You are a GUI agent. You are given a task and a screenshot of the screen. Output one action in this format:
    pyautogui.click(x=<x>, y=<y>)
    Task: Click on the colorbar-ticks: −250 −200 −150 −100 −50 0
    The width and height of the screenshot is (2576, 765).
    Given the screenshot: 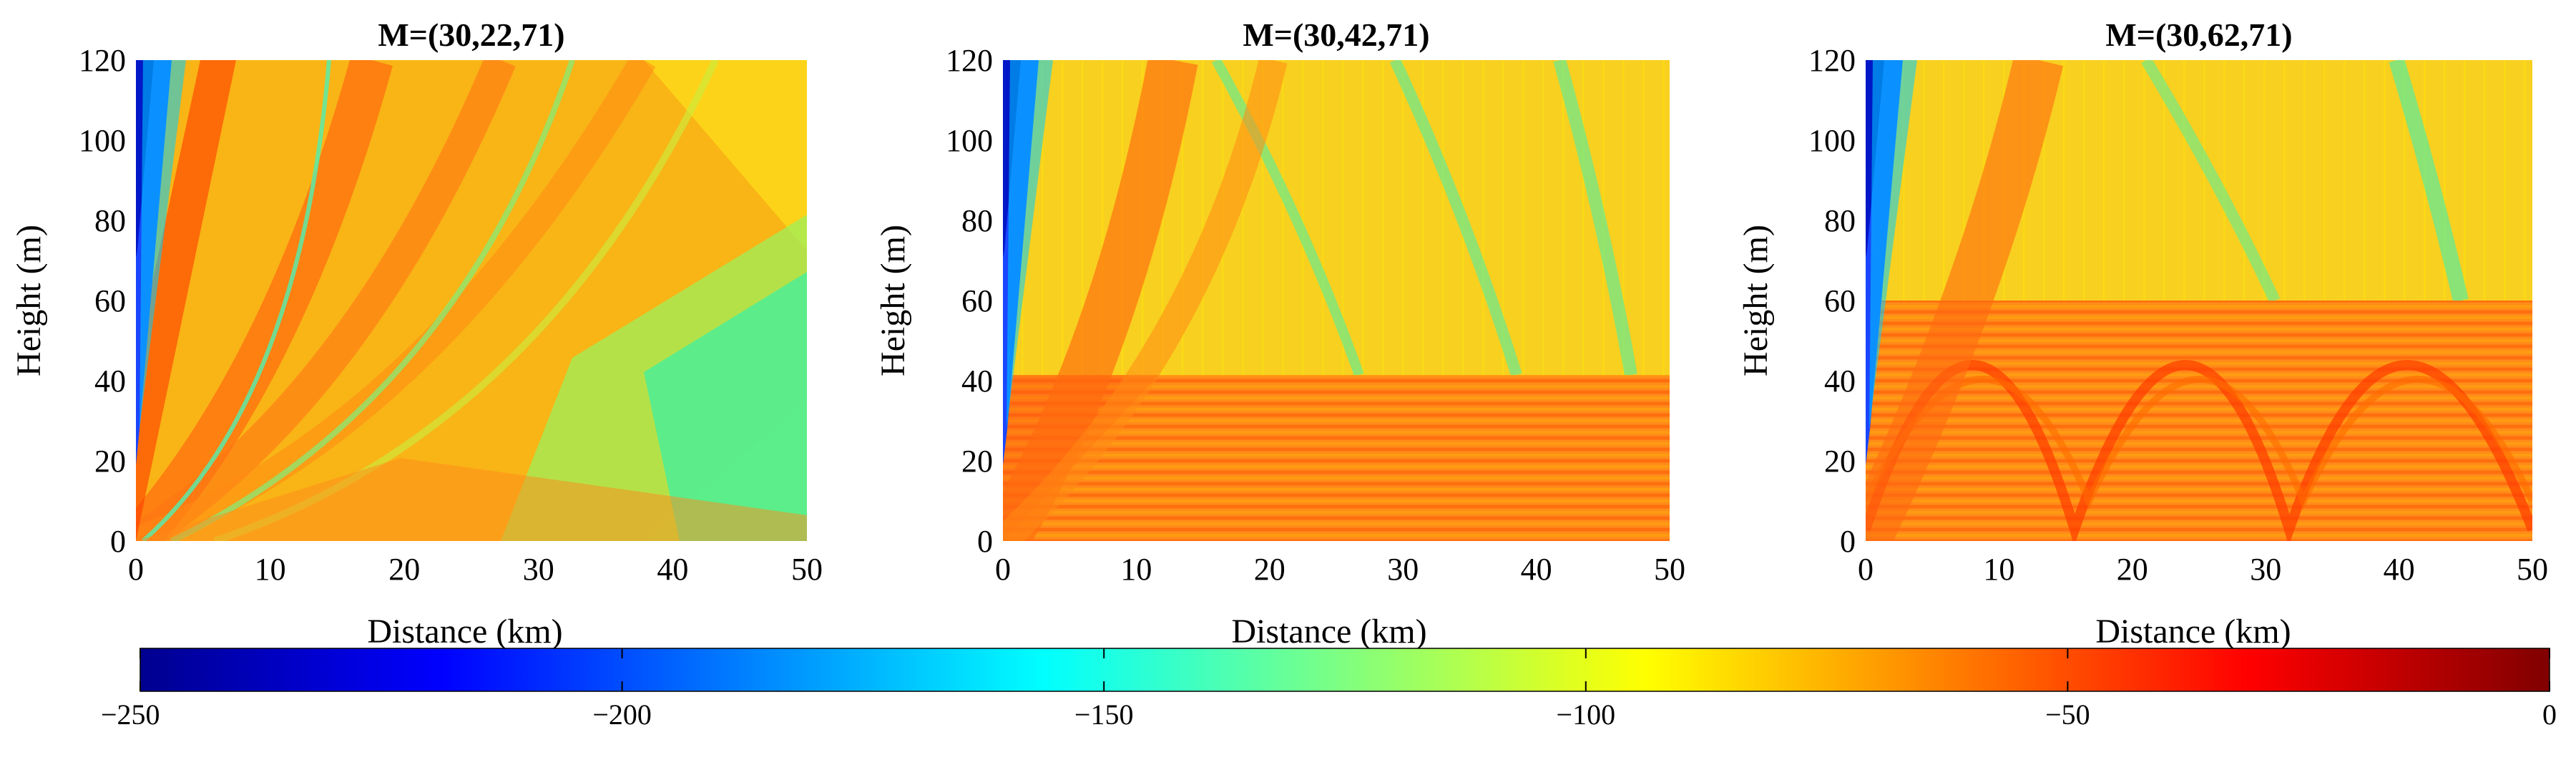 What is the action you would take?
    pyautogui.click(x=1329, y=689)
    